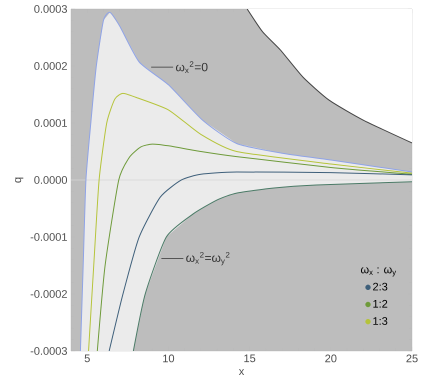  Describe the element at coordinates (412, 358) in the screenshot. I see `x-tick-label: 25` at that location.